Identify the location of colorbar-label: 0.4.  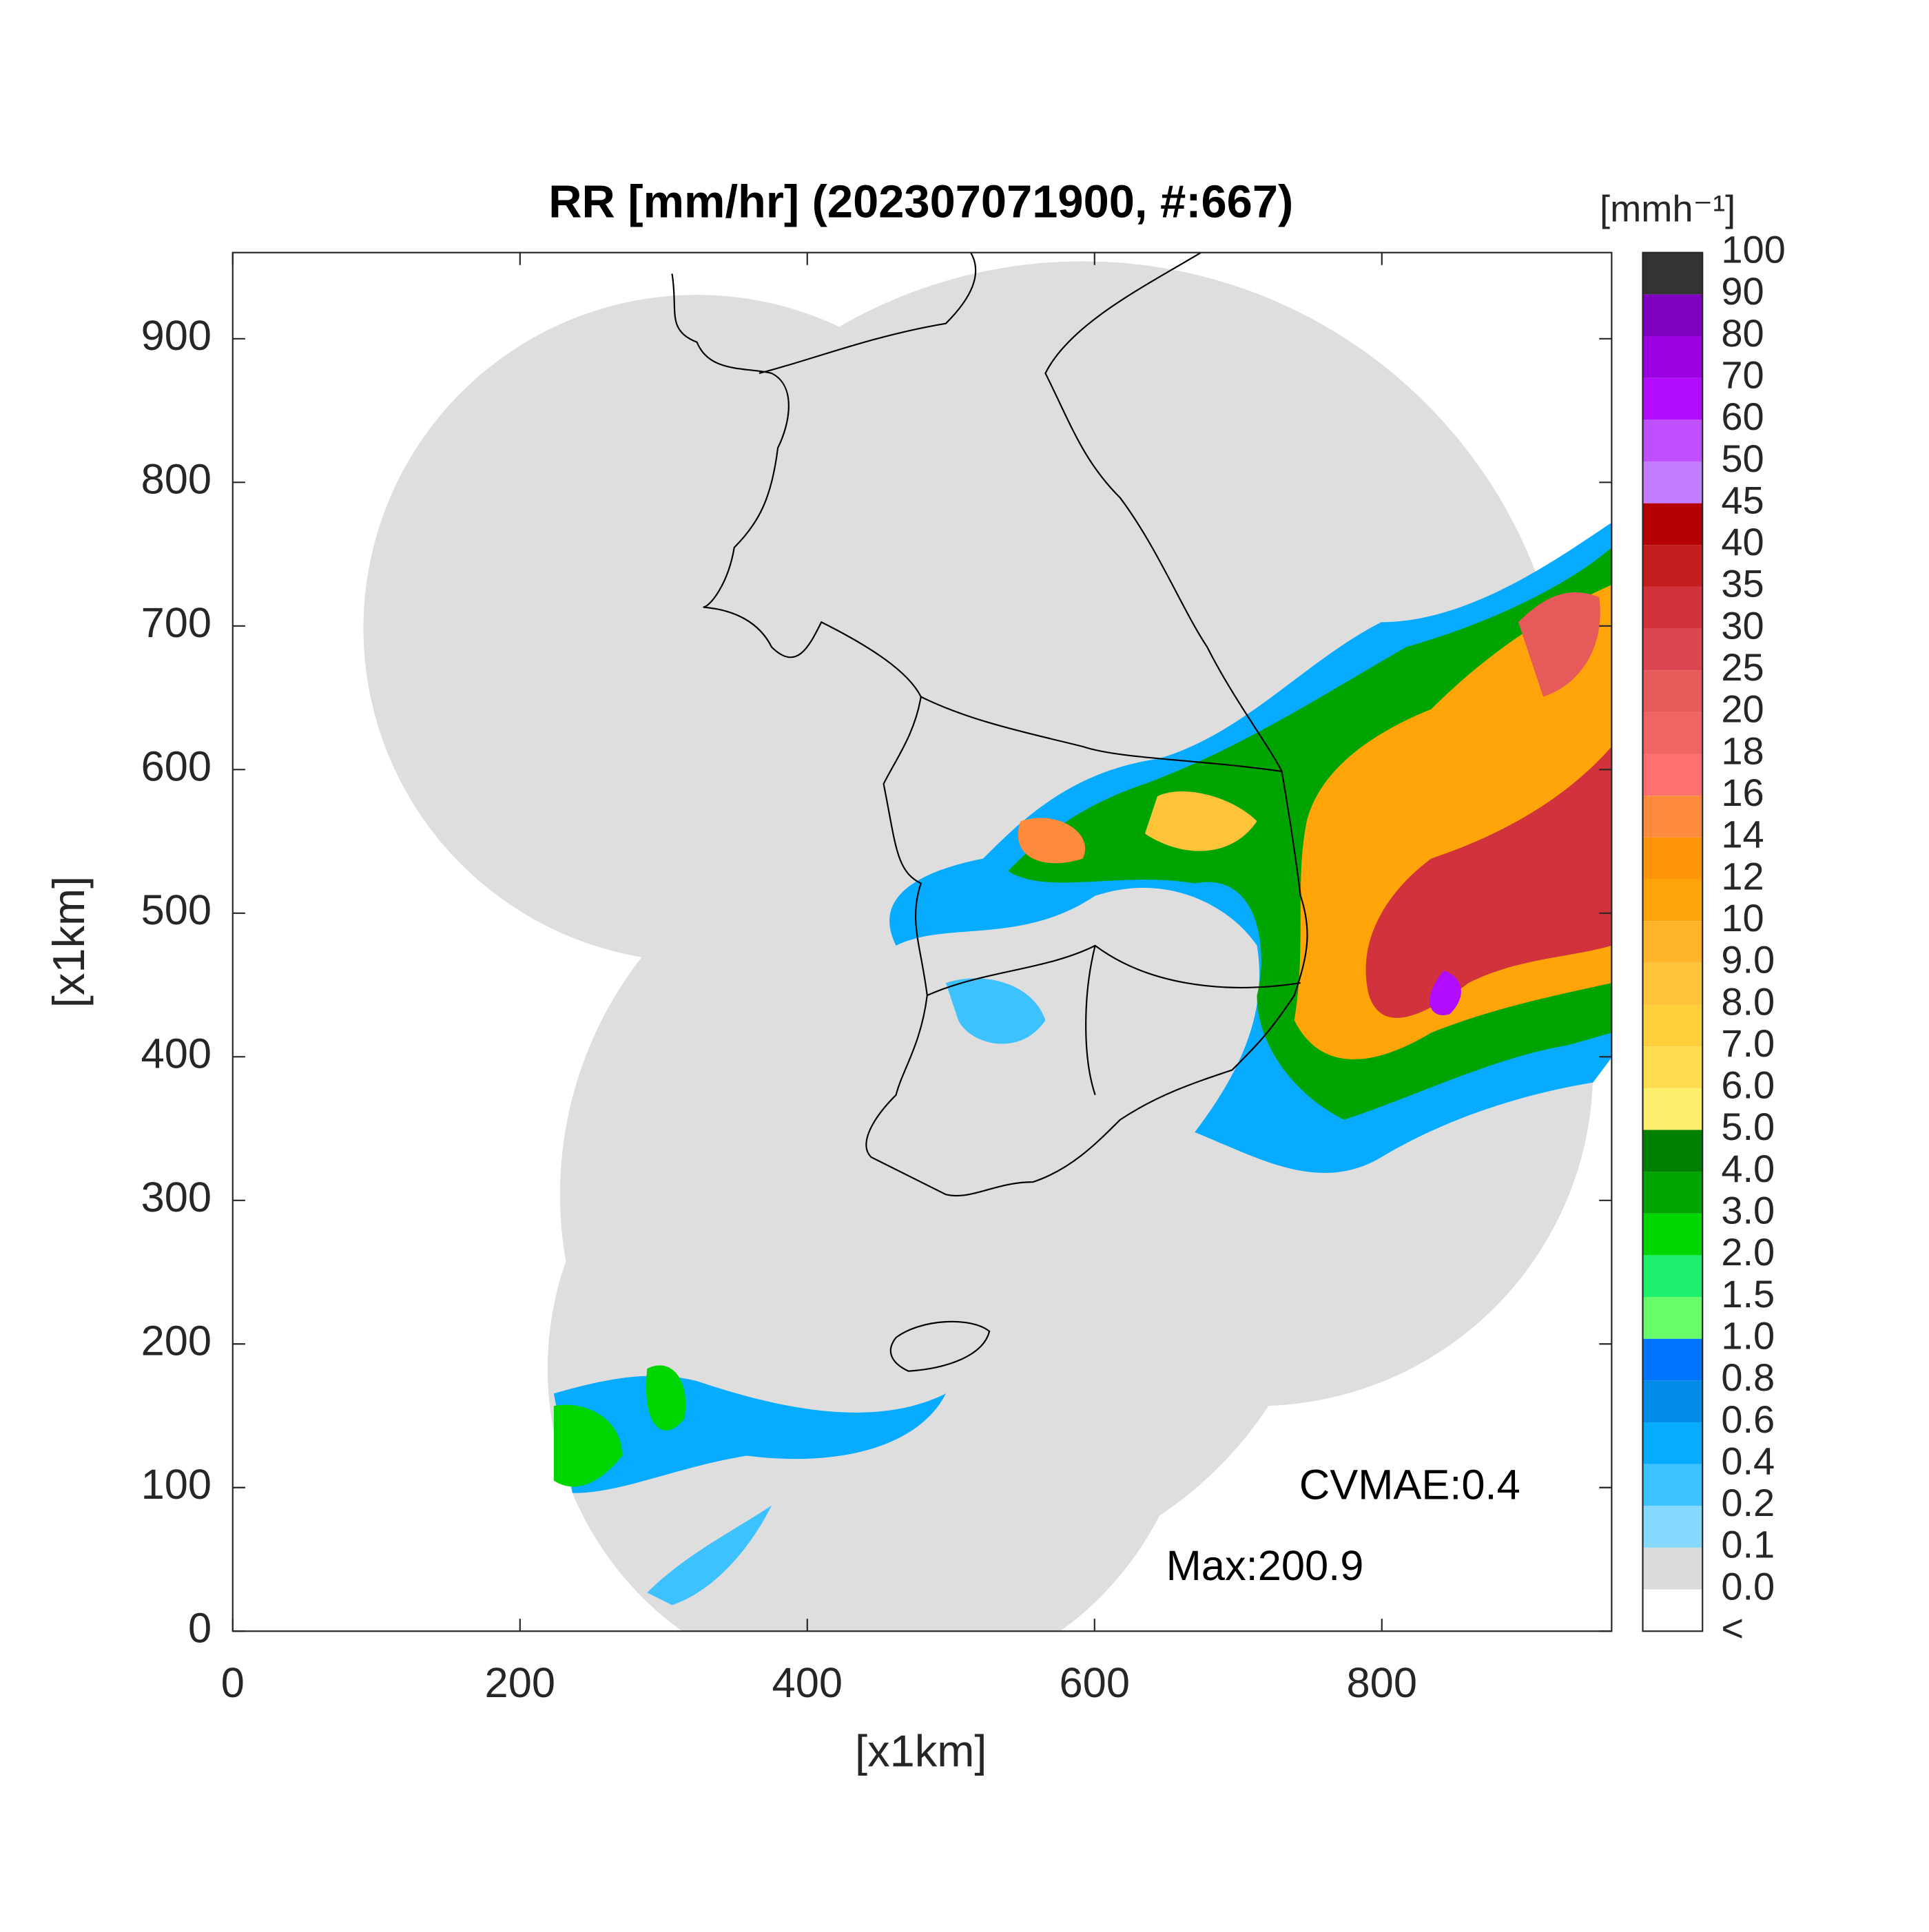
(1748, 1461).